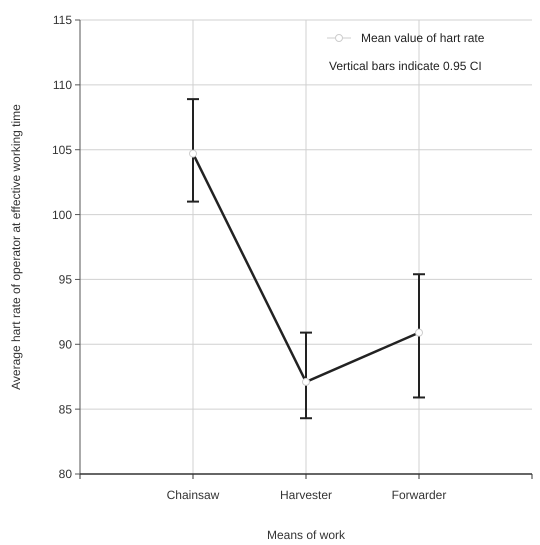  What do you see at coordinates (62, 149) in the screenshot?
I see `y-tick-label: 105` at bounding box center [62, 149].